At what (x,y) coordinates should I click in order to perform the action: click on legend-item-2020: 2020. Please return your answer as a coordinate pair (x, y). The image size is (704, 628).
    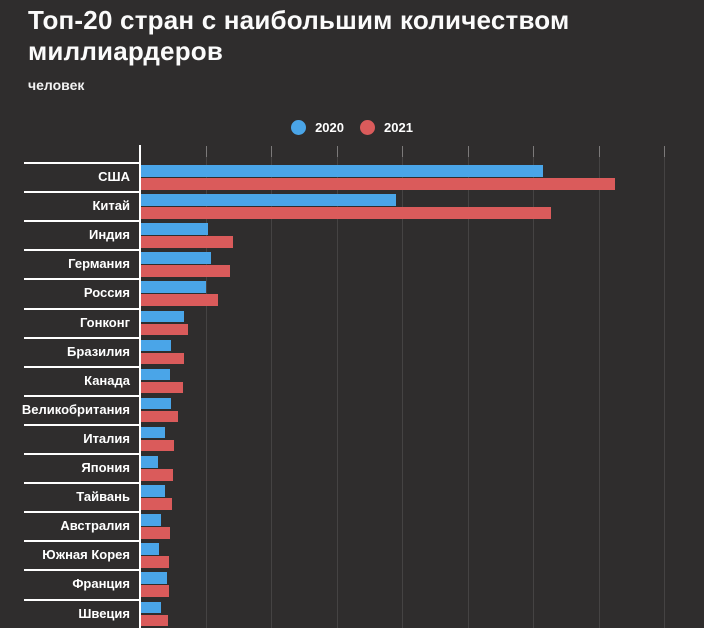
    Looking at the image, I should click on (317, 127).